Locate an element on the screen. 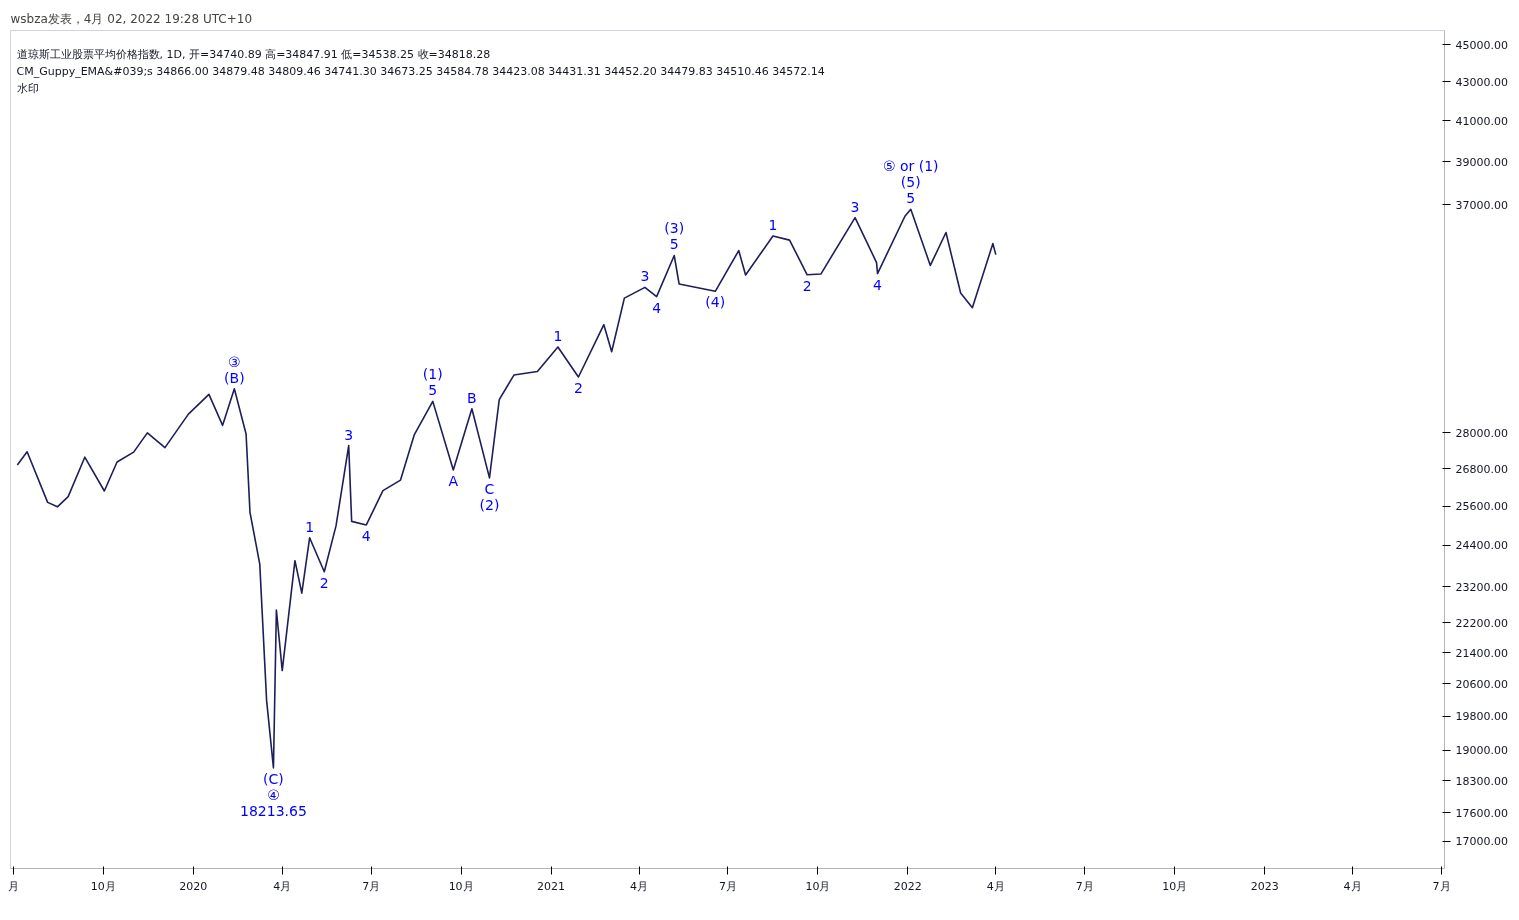 Image resolution: width=1519 pixels, height=920 pixels. y-tick-label: 19000.00 is located at coordinates (1481, 751).